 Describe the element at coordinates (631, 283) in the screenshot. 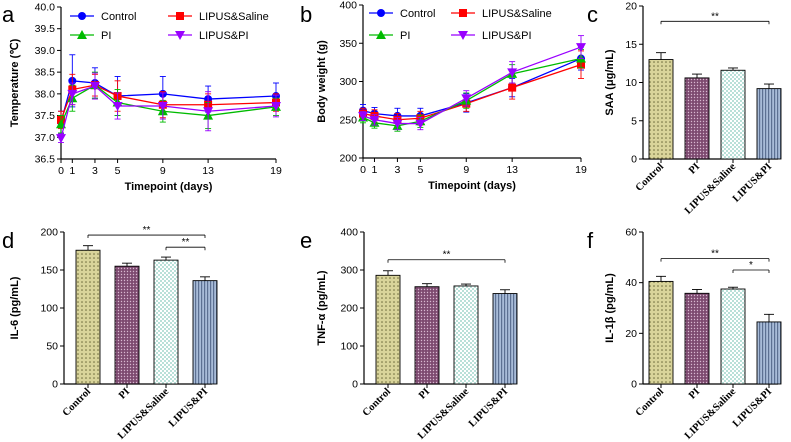

I see `y-tick-label: 40` at that location.